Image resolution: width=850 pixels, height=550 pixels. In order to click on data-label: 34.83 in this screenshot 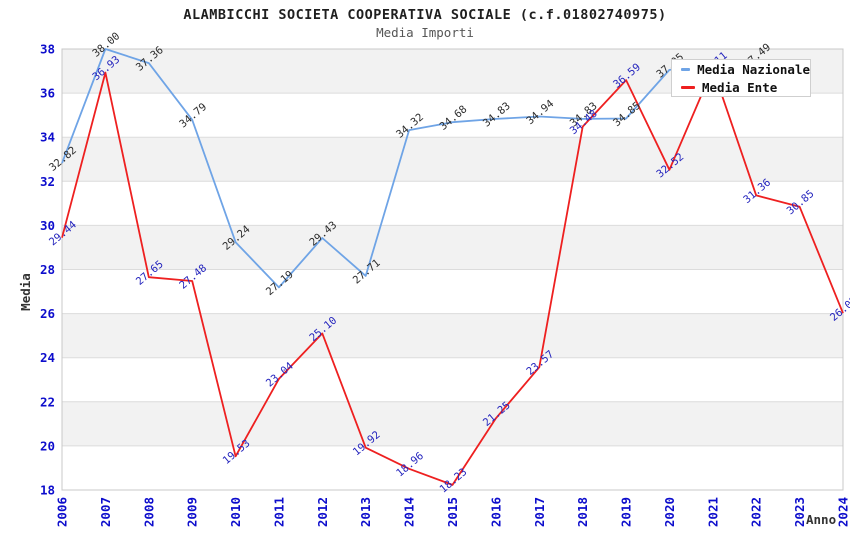, I will do `click(497, 115)`.